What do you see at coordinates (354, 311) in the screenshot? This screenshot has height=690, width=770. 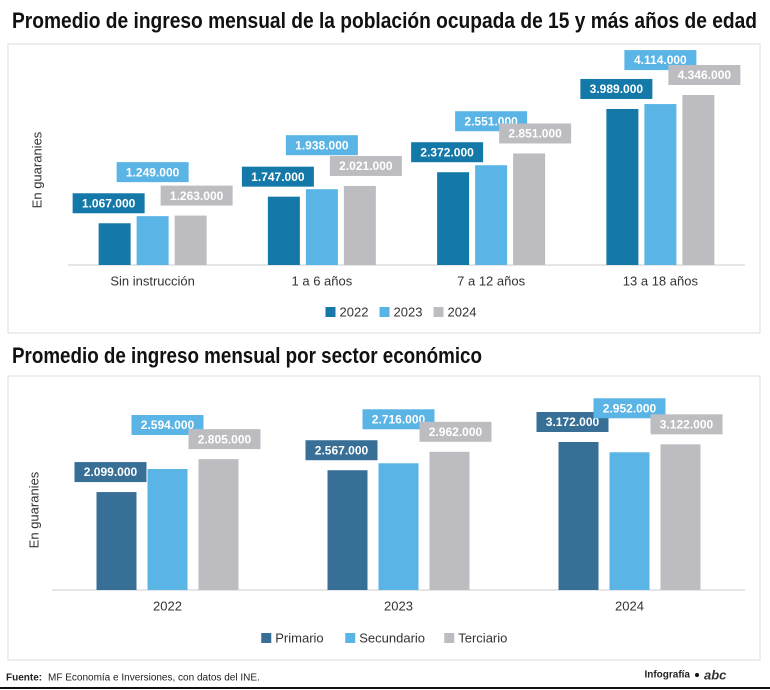 I see `legend-label: 2022` at bounding box center [354, 311].